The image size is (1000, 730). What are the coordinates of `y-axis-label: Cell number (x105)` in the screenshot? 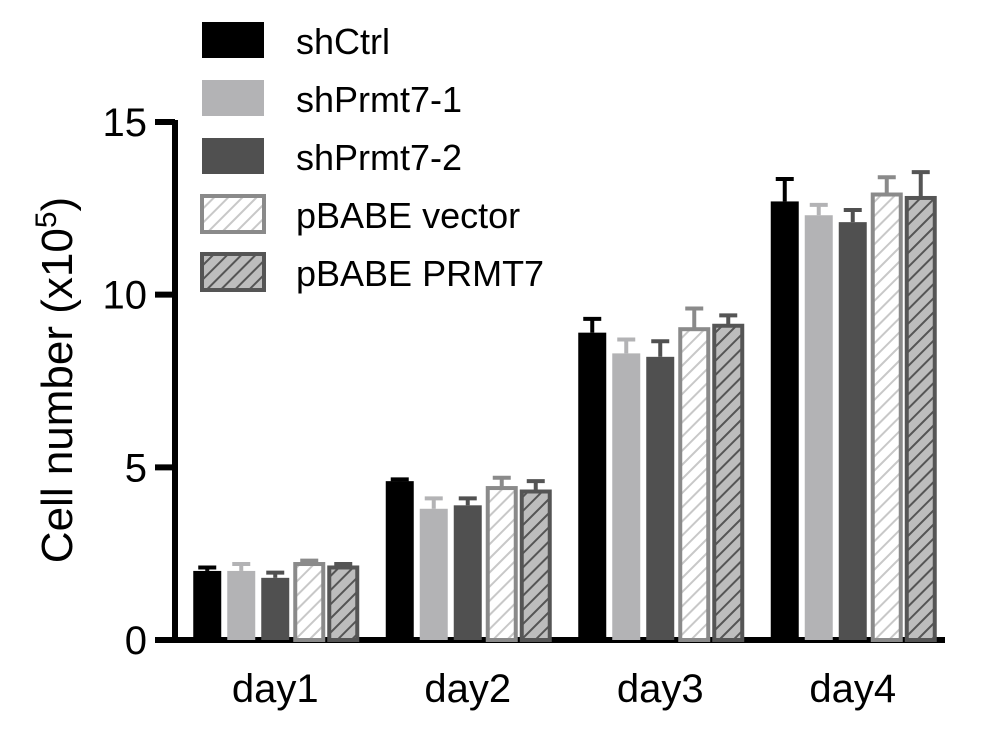 It's located at (56, 380).